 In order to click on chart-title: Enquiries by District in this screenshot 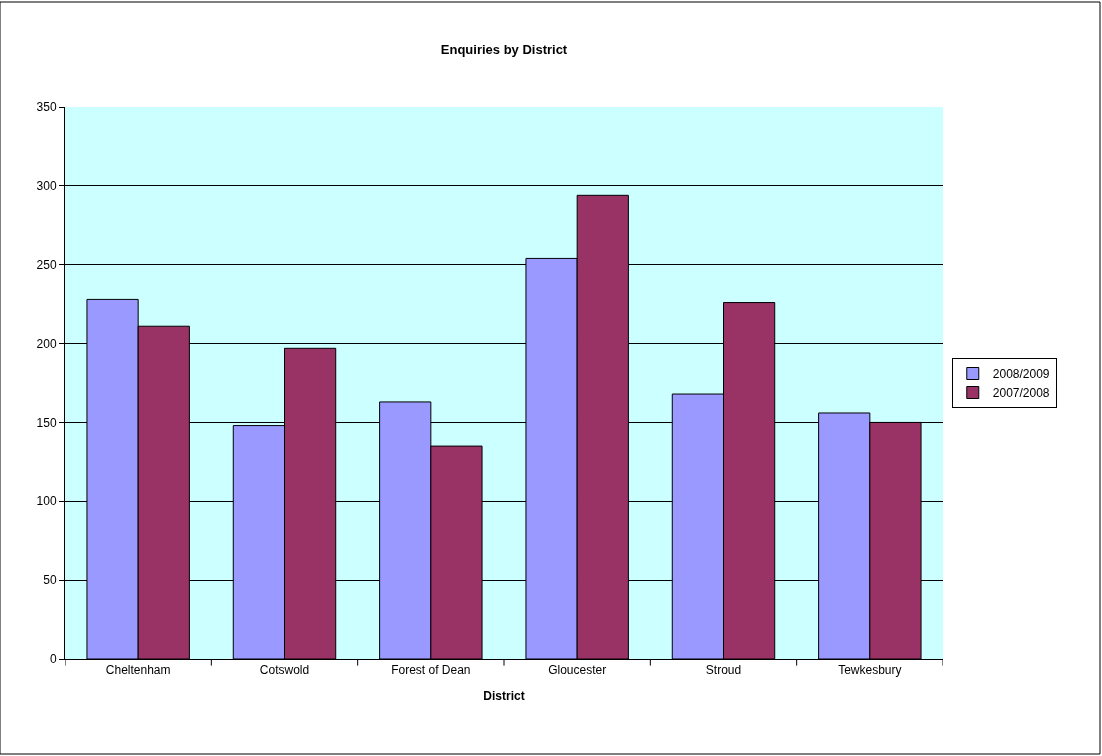, I will do `click(504, 49)`.